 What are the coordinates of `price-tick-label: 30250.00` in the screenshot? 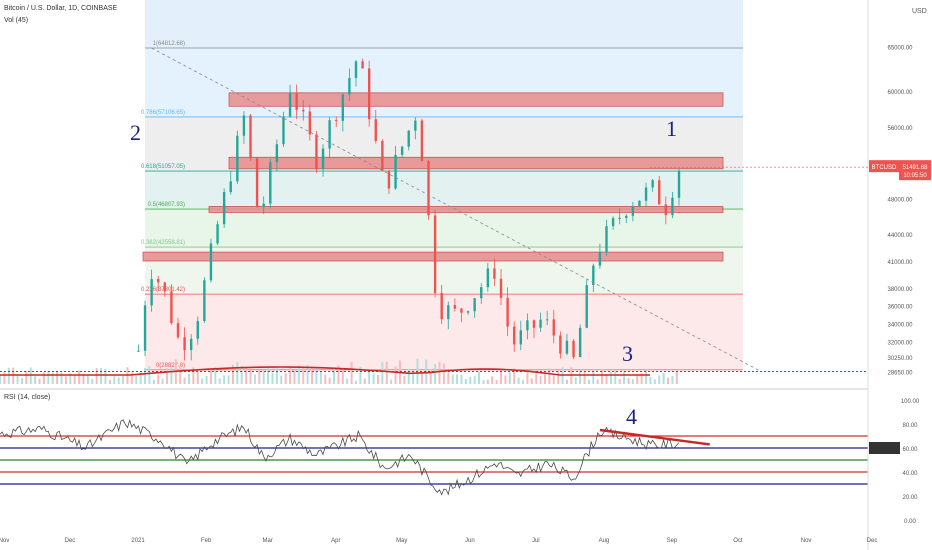 It's located at (900, 359).